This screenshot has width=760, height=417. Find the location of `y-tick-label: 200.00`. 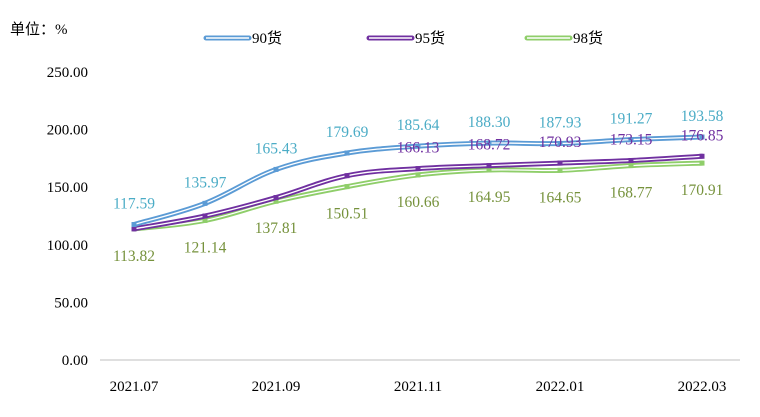

y-tick-label: 200.00 is located at coordinates (67, 131).